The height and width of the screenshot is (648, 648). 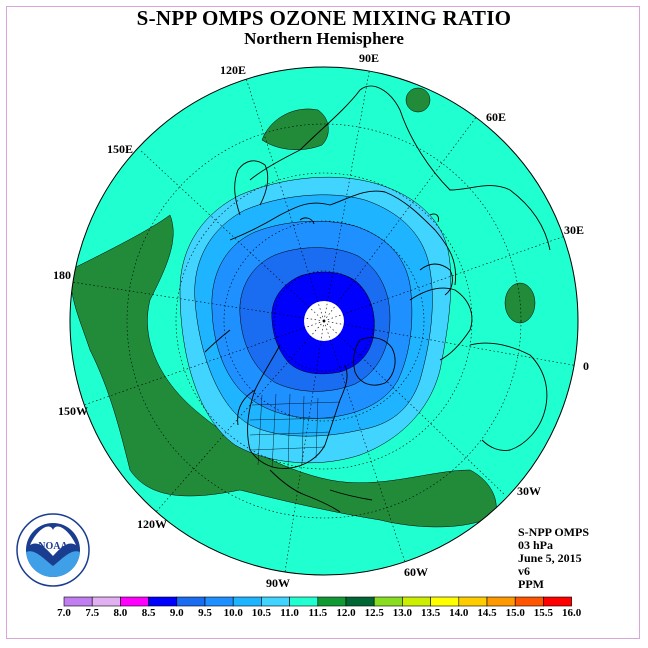 I want to click on lon-label-30w: 30W, so click(x=529, y=491).